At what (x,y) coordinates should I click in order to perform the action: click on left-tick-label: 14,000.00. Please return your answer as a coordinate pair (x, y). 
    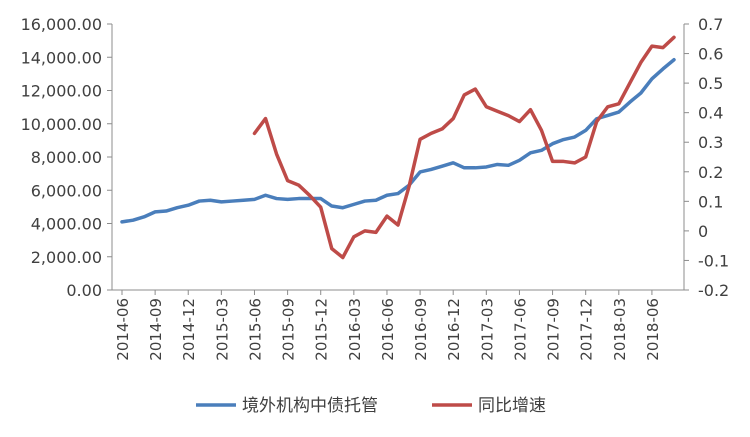
    Looking at the image, I should click on (61, 57).